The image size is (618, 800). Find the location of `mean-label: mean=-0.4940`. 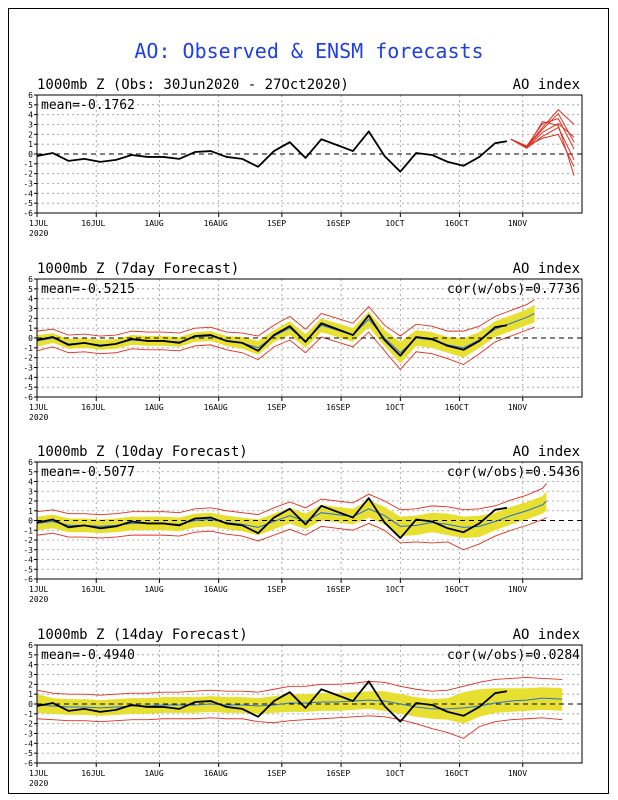

mean-label: mean=-0.4940 is located at coordinates (88, 655).